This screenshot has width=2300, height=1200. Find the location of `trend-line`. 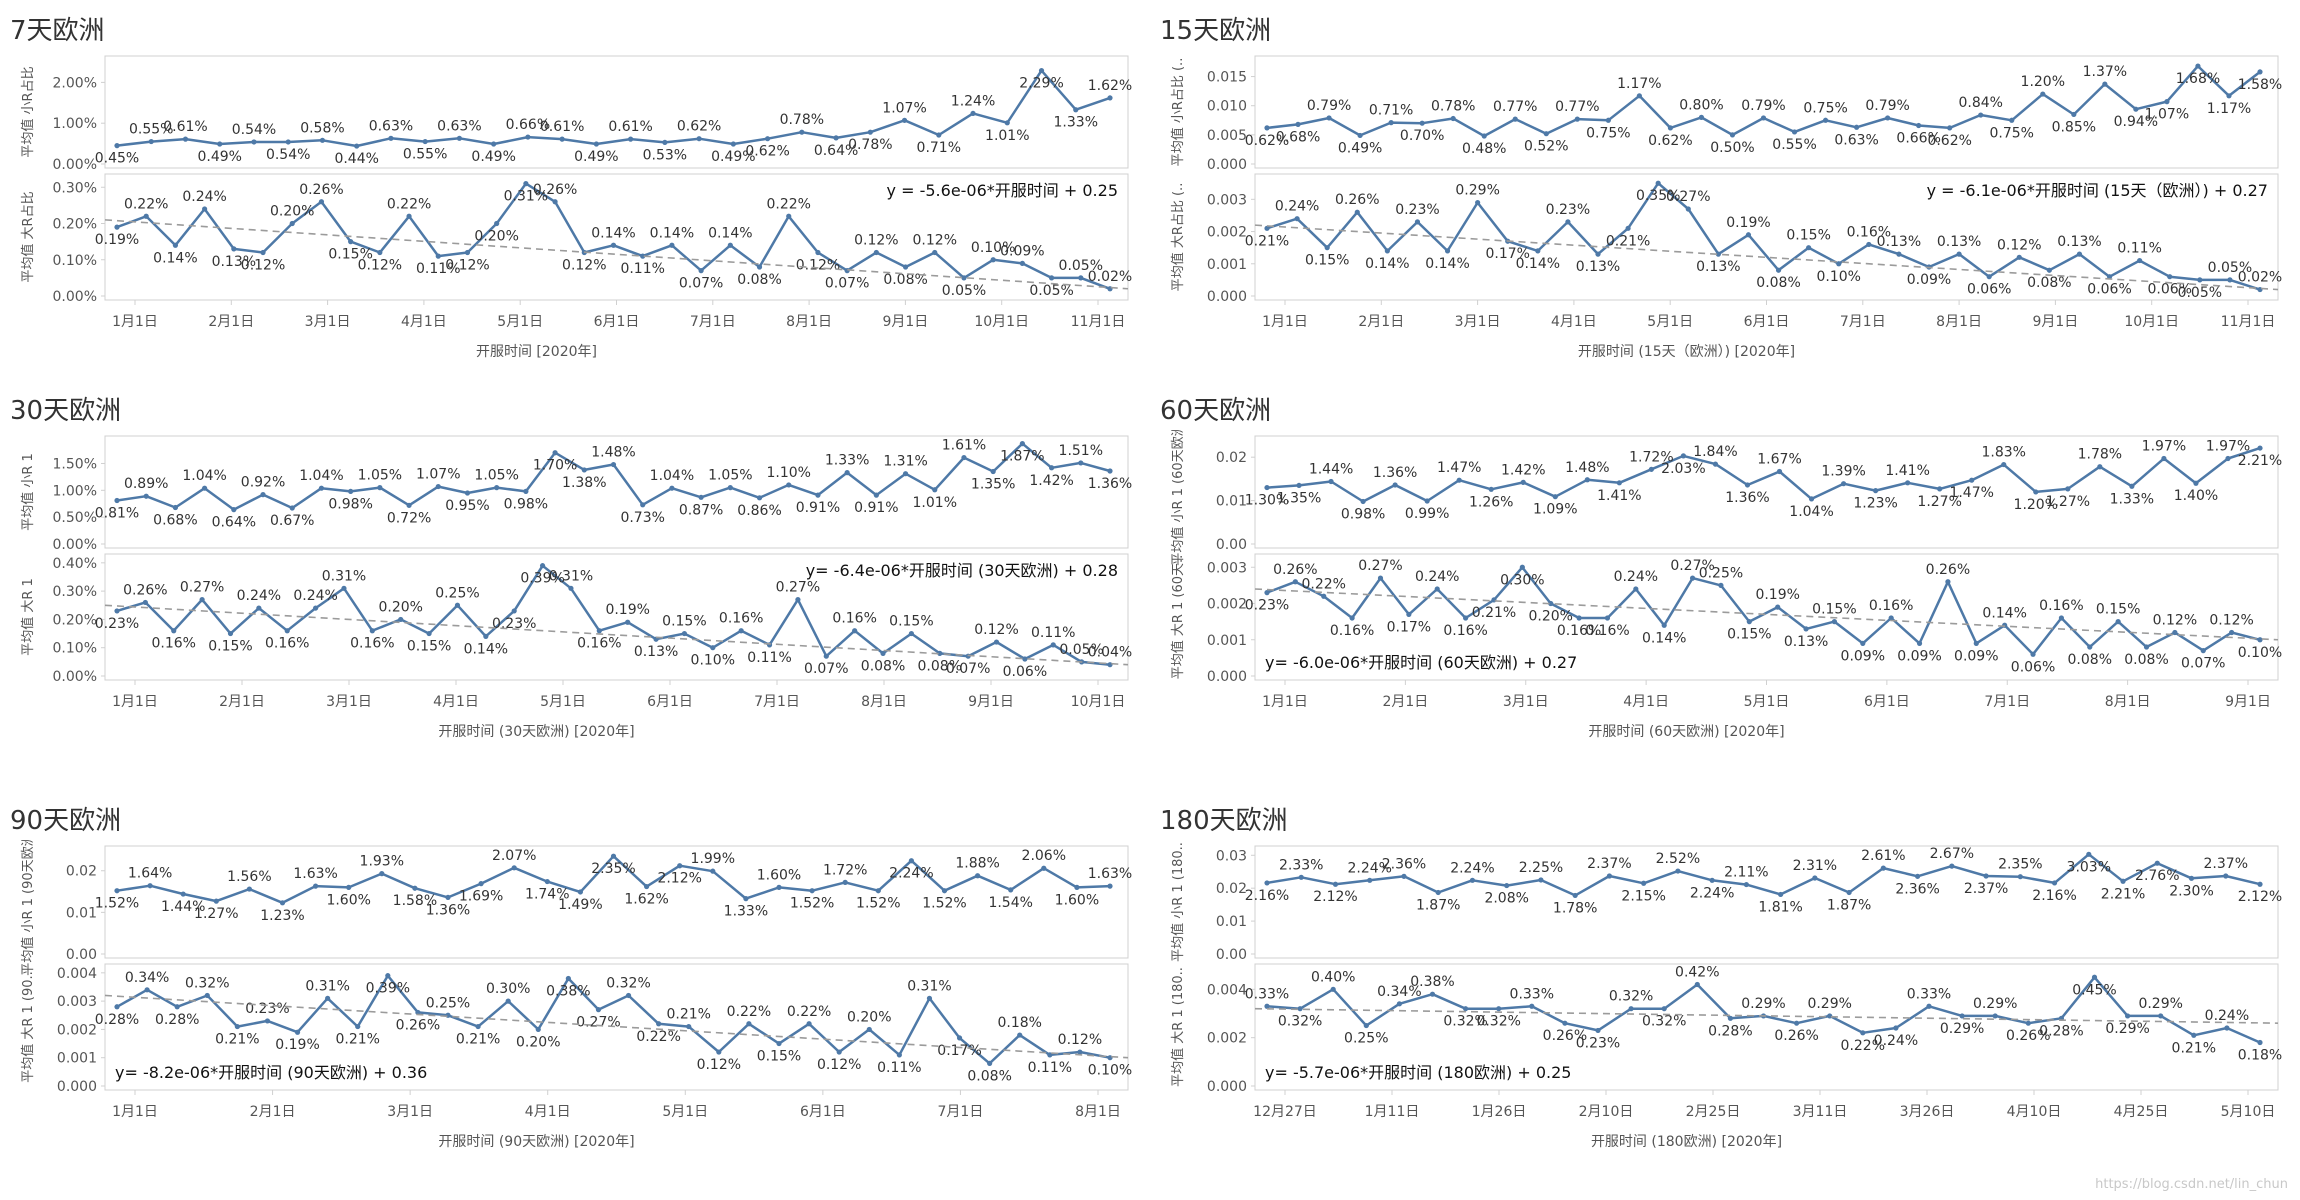

trend-line is located at coordinates (616, 635).